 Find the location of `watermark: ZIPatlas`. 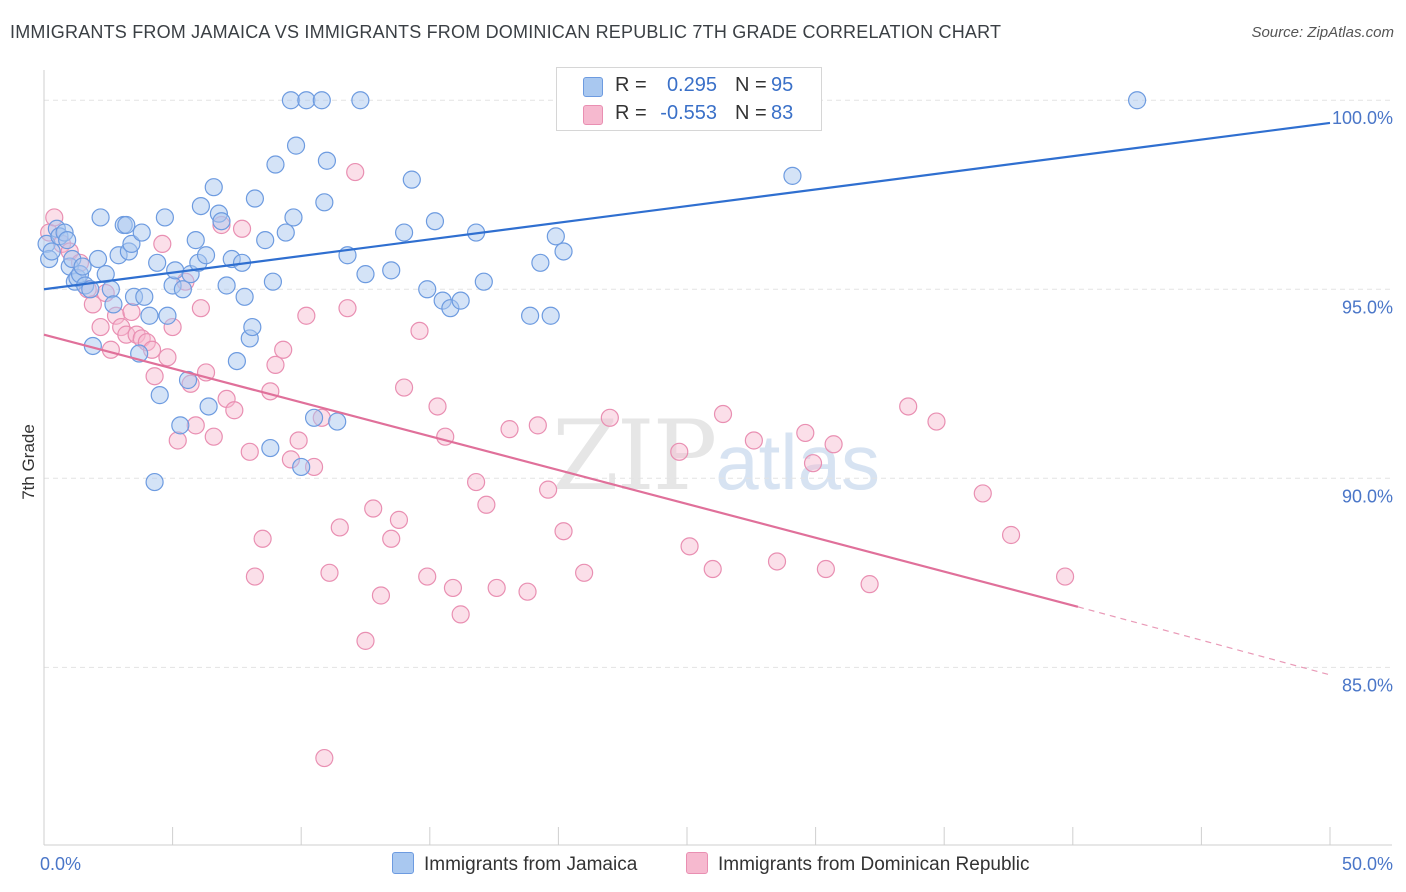

watermark: ZIPatlas is located at coordinates (716, 456).